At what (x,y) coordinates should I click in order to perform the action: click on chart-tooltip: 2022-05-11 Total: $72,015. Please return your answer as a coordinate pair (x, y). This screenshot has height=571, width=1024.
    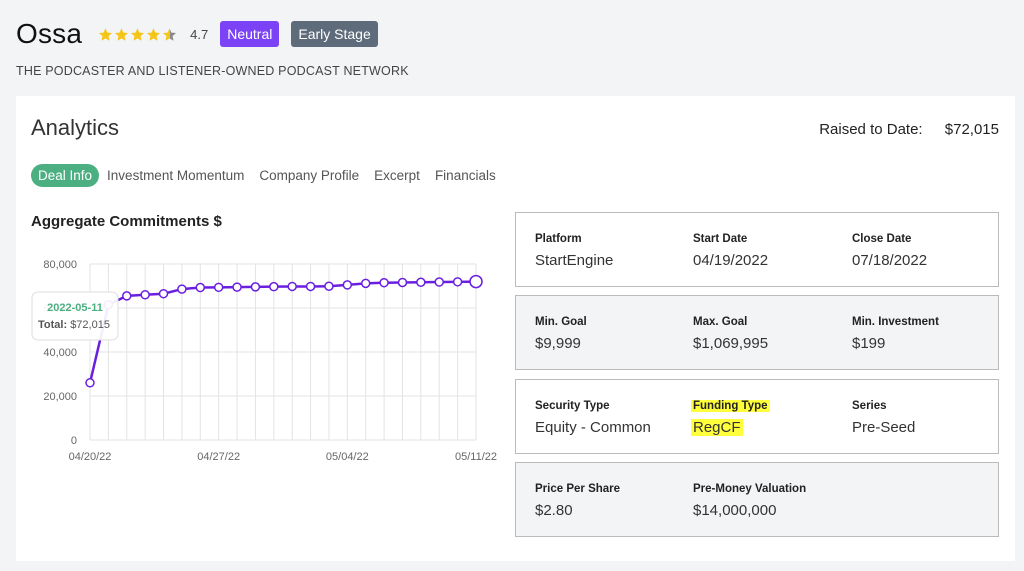
    Looking at the image, I should click on (75, 316).